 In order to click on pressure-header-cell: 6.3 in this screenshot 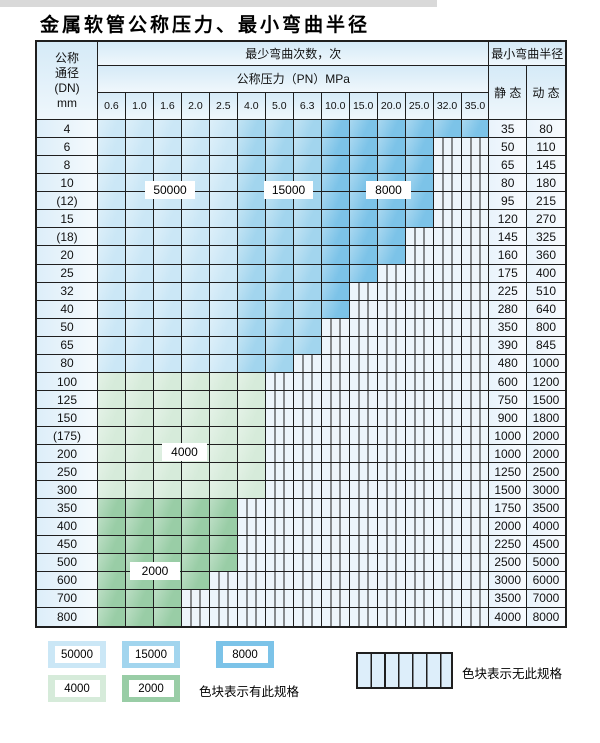, I will do `click(307, 106)`.